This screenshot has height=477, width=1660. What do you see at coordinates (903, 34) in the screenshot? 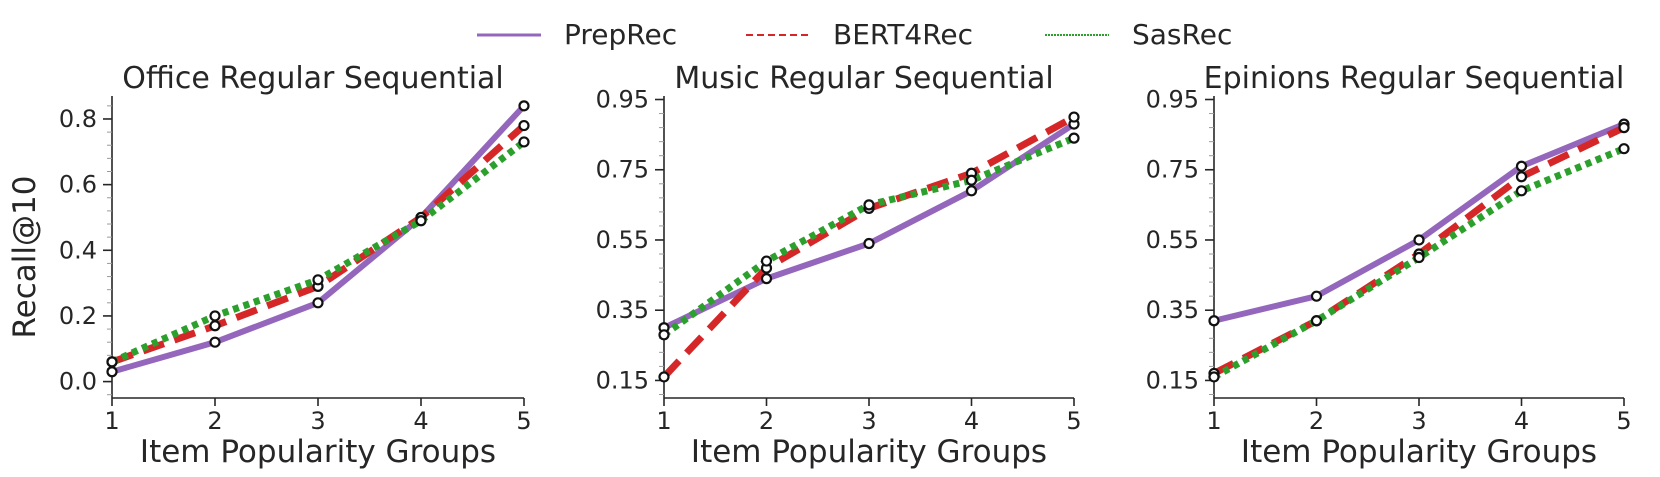
I see `legend-label-bert4rec: BERT4Rec` at bounding box center [903, 34].